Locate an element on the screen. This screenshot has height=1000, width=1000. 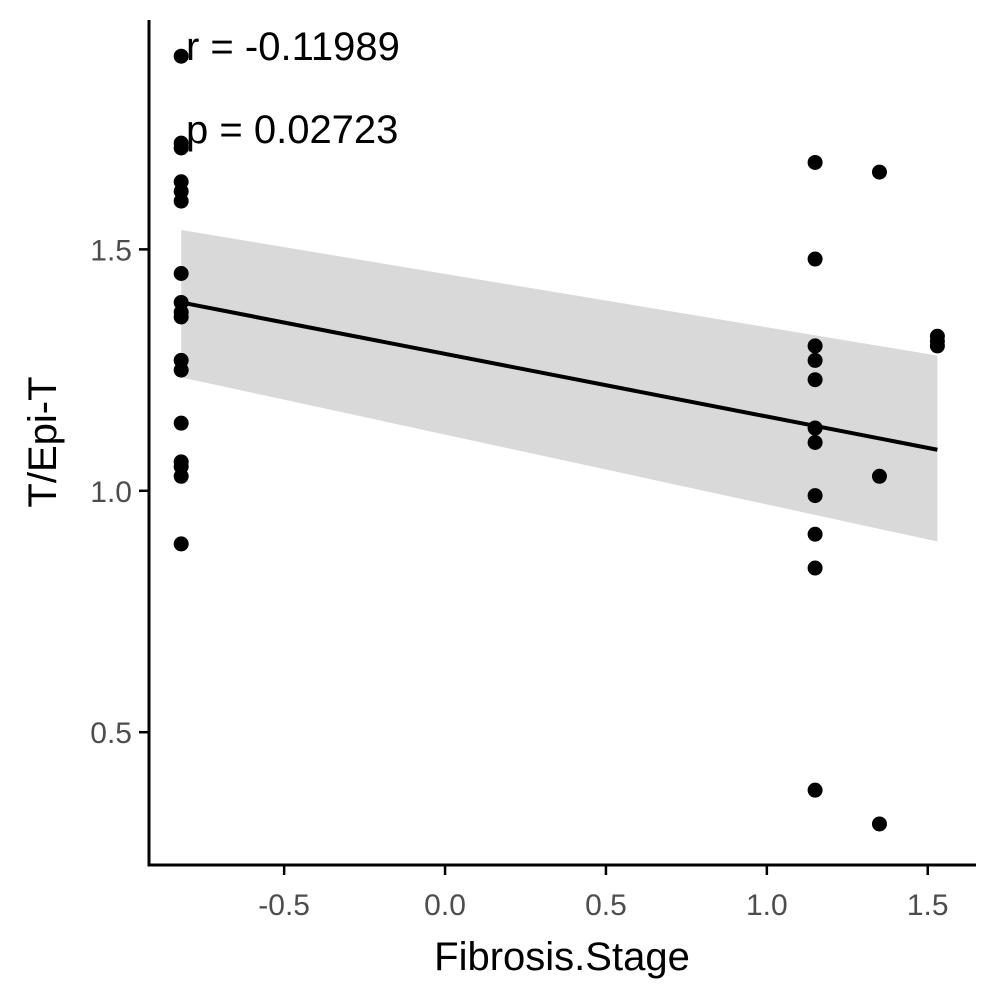
y-axis-title: T/Epi-T is located at coordinates (43, 441).